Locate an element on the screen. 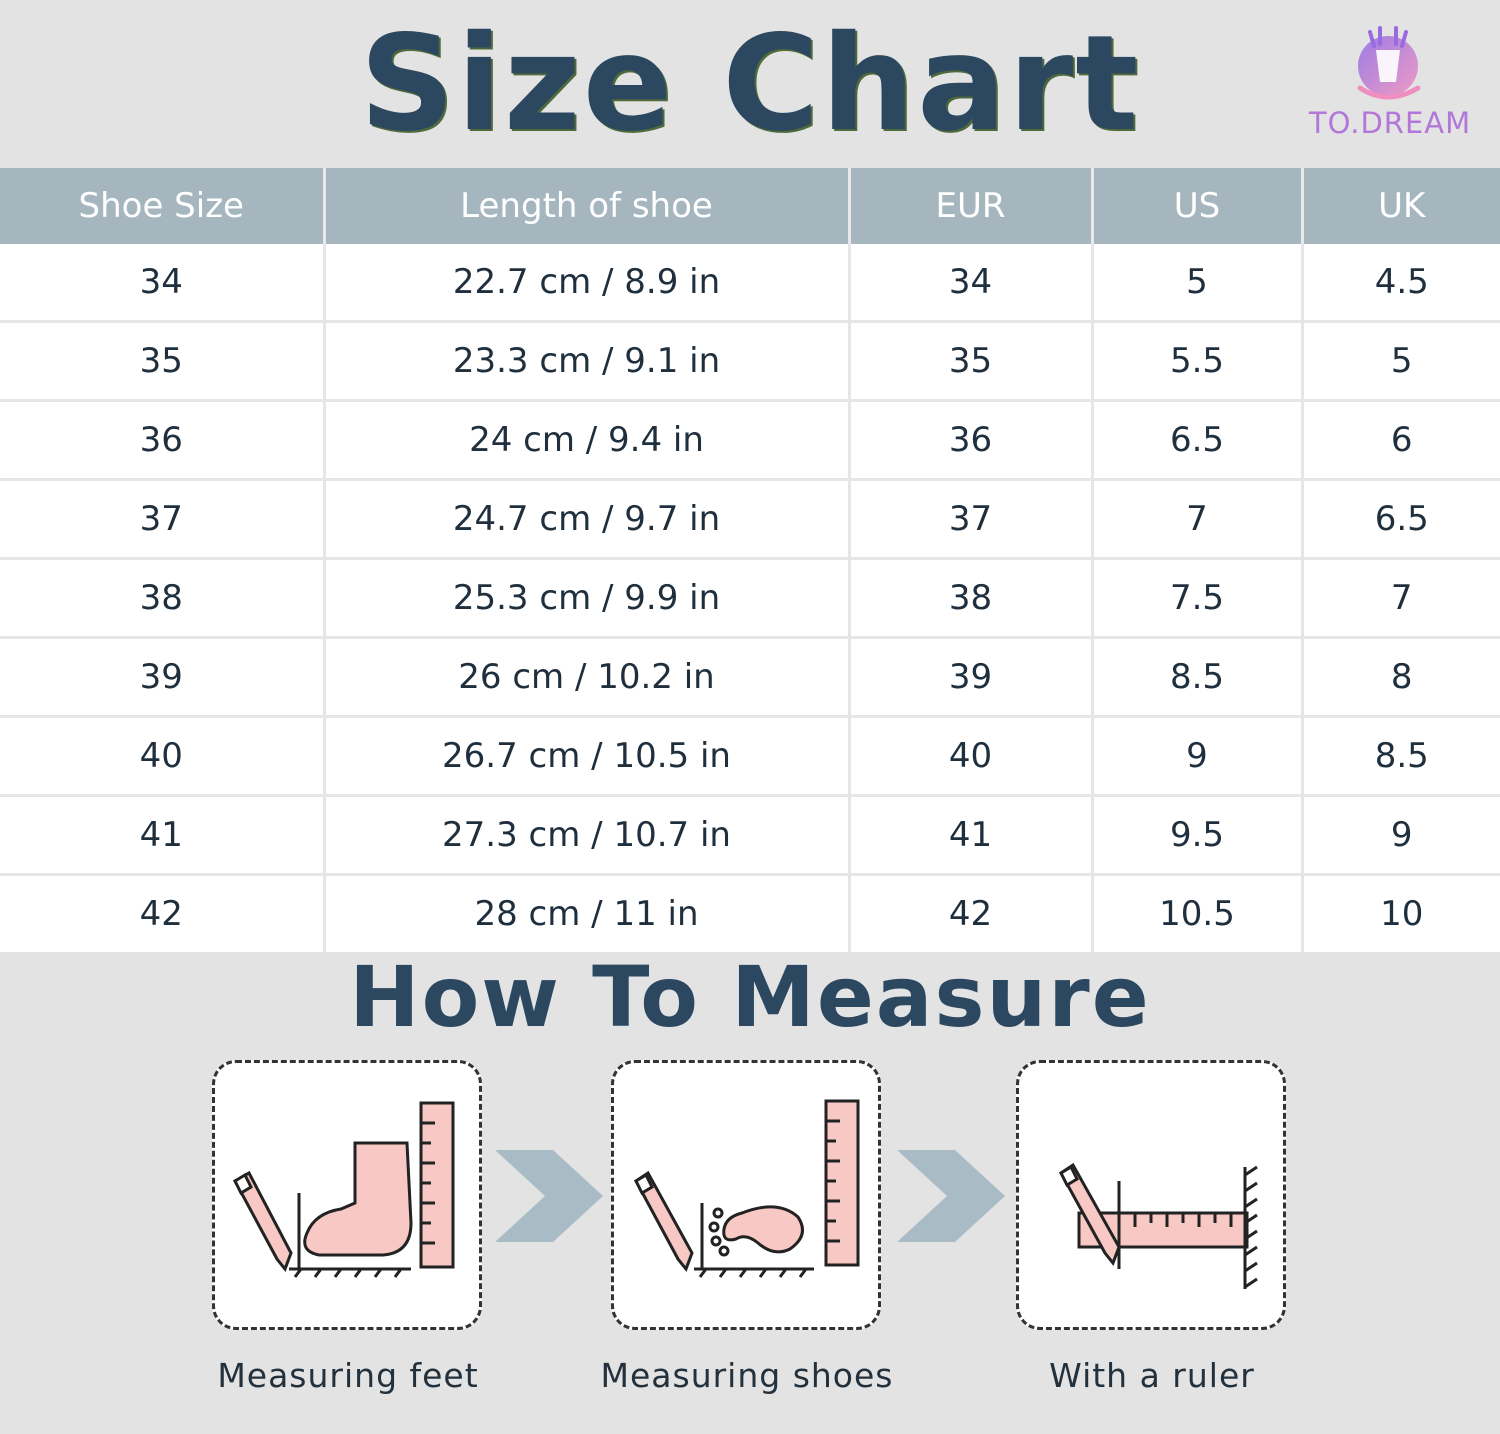 This screenshot has height=1434, width=1500. caption-measuring-feet: Measuring feet is located at coordinates (348, 1375).